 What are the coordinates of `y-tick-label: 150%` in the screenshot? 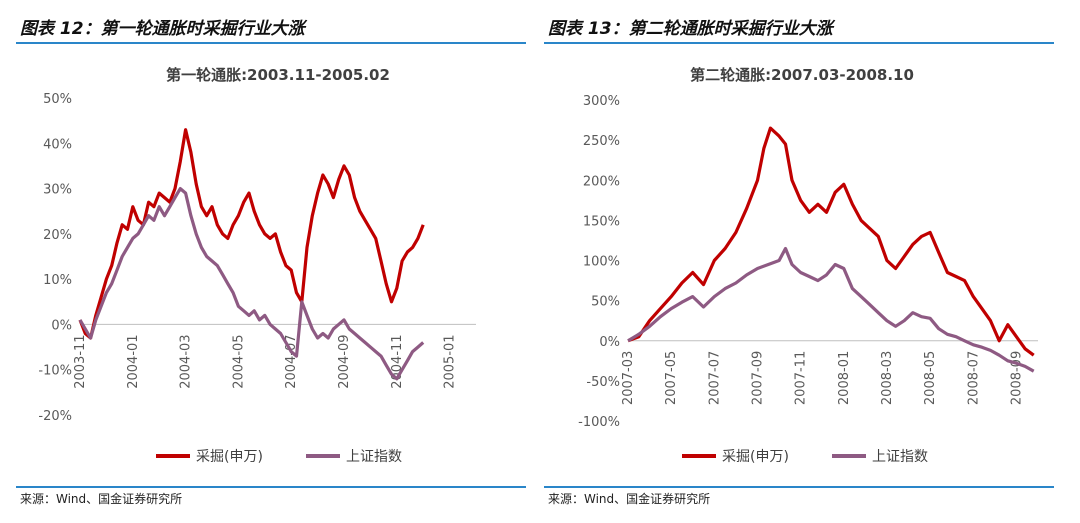 It's located at (601, 221).